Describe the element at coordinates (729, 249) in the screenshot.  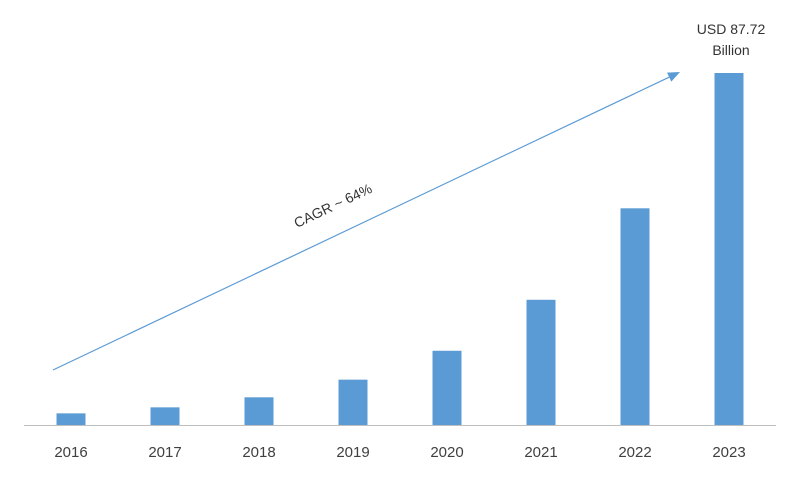
I see `bar-2023` at that location.